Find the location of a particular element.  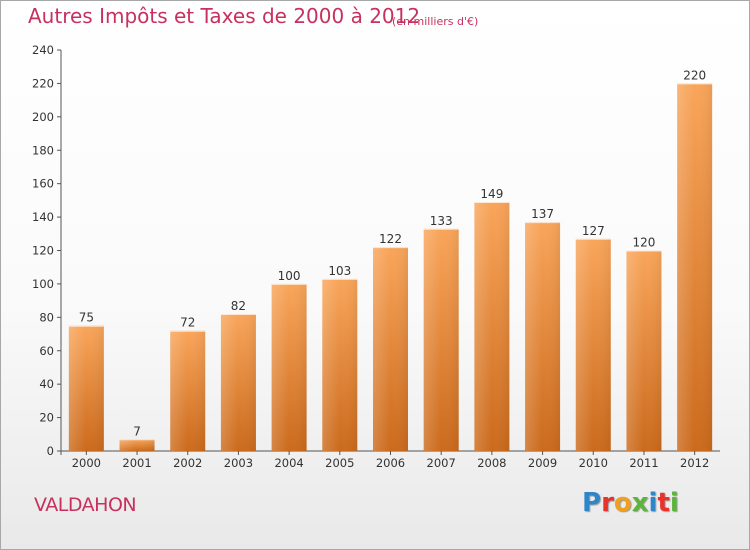

data-label-2006: 122 is located at coordinates (390, 239).